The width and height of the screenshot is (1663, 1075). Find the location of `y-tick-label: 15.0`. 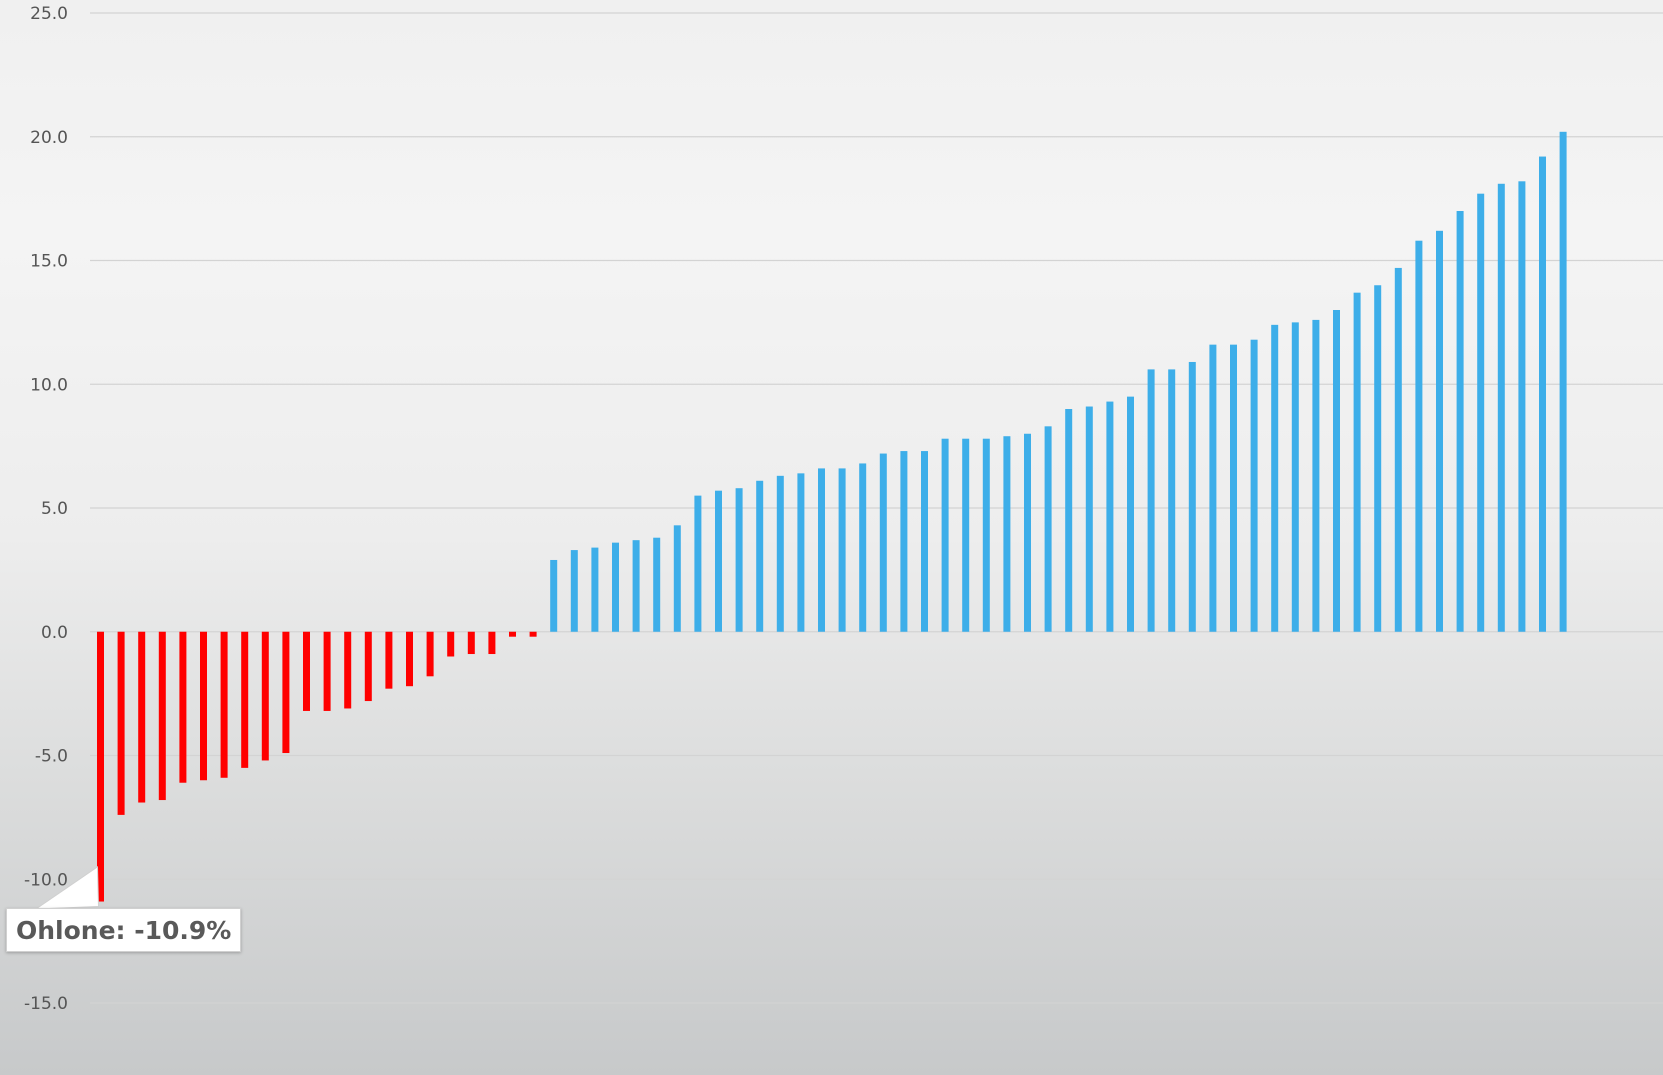

y-tick-label: 15.0 is located at coordinates (49, 262).